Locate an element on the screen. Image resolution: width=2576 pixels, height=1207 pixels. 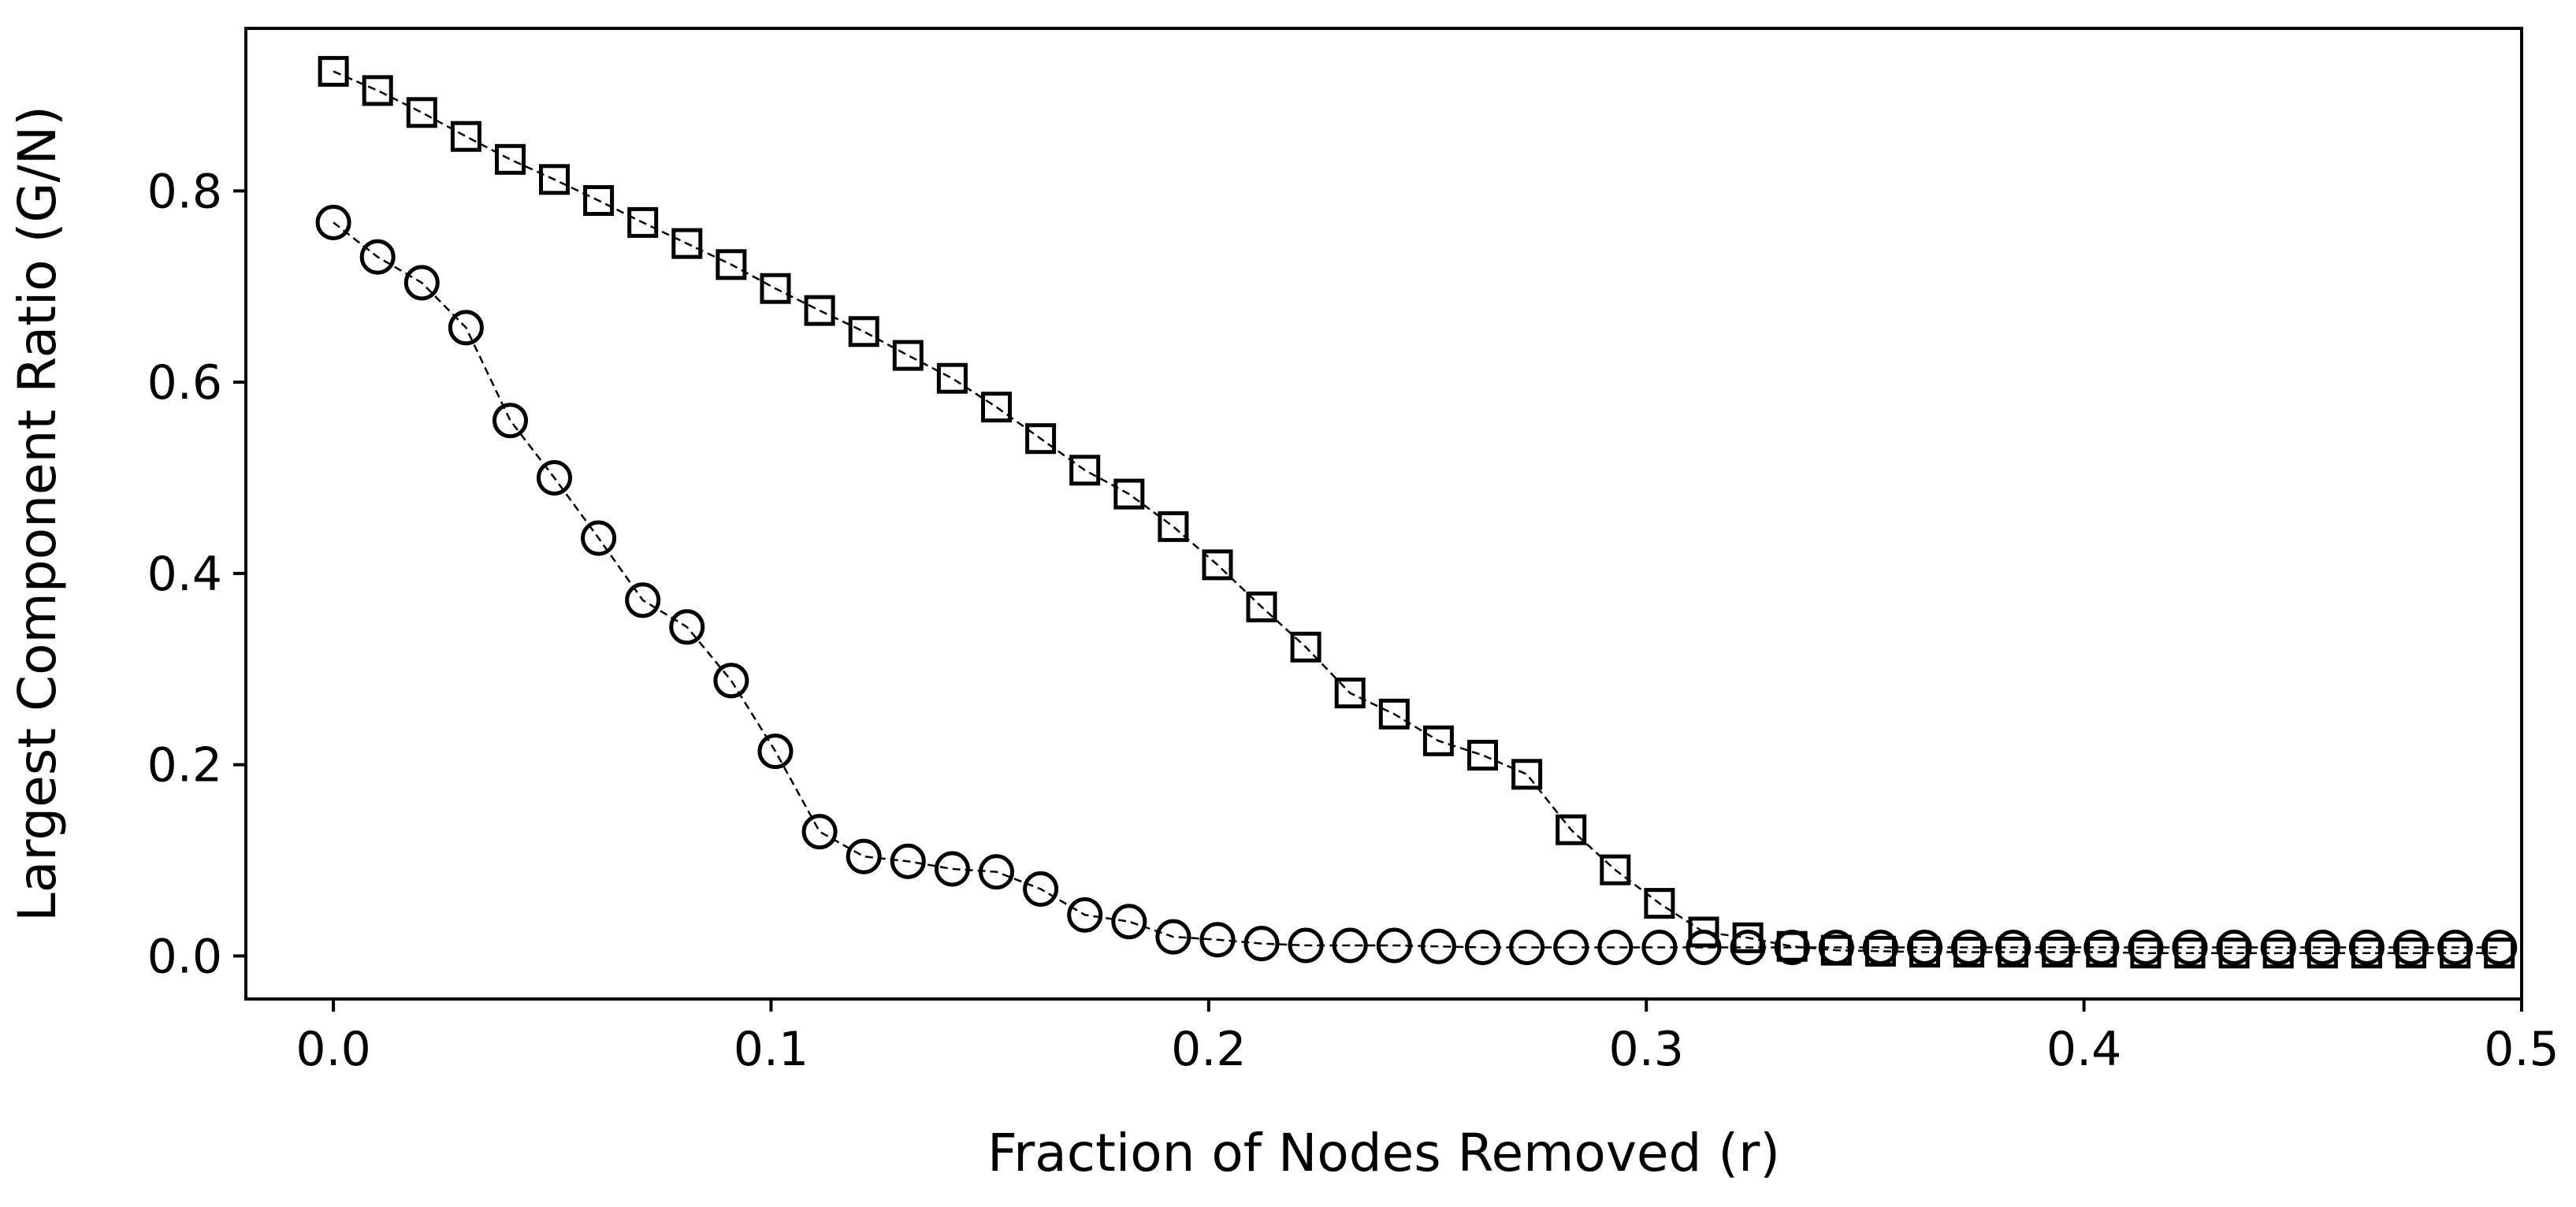
x-tick-label: 0.3 is located at coordinates (1646, 1049).